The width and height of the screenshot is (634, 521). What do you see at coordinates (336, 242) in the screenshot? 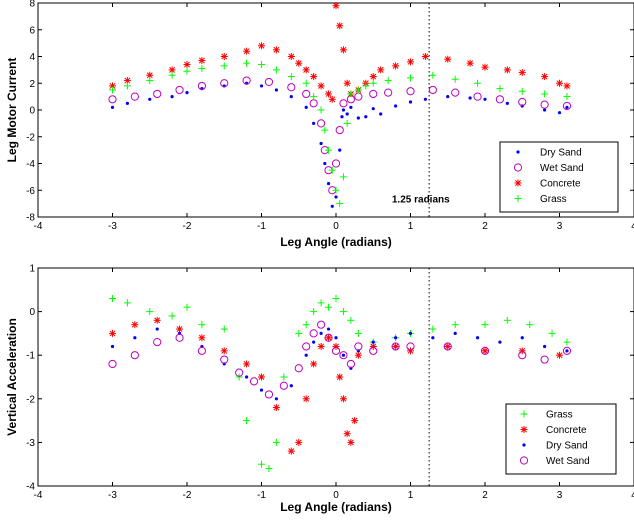
I see `current-x-axis-label: Leg Angle (radians)` at bounding box center [336, 242].